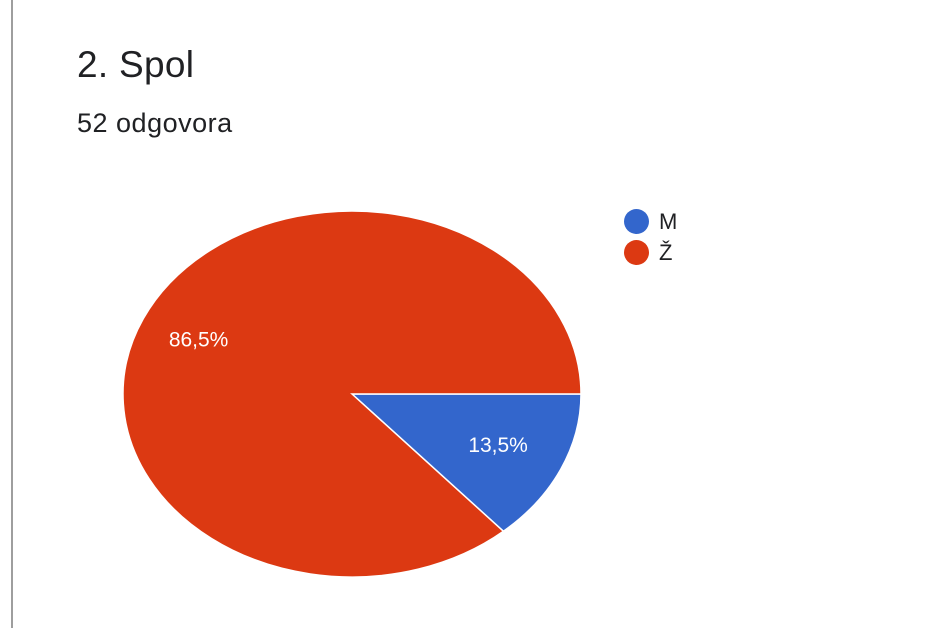 The height and width of the screenshot is (628, 930). What do you see at coordinates (666, 252) in the screenshot?
I see `legend-label-z: Ž` at bounding box center [666, 252].